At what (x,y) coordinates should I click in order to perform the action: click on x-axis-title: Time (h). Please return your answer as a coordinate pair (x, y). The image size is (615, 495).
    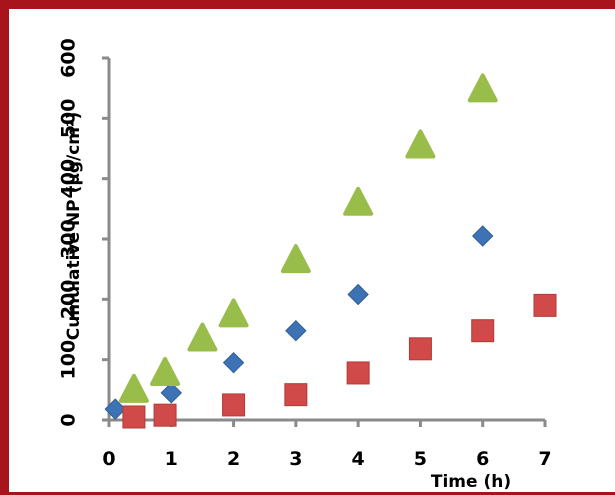
    Looking at the image, I should click on (471, 482).